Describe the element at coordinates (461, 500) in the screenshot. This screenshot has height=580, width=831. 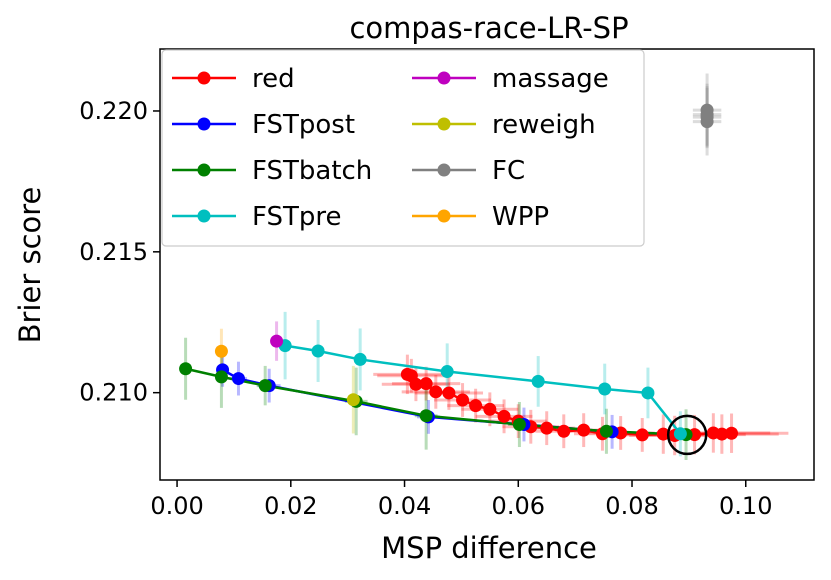
I see `x-axis: 0.00 0.02 0.04 0.06 0.08 0.10` at that location.